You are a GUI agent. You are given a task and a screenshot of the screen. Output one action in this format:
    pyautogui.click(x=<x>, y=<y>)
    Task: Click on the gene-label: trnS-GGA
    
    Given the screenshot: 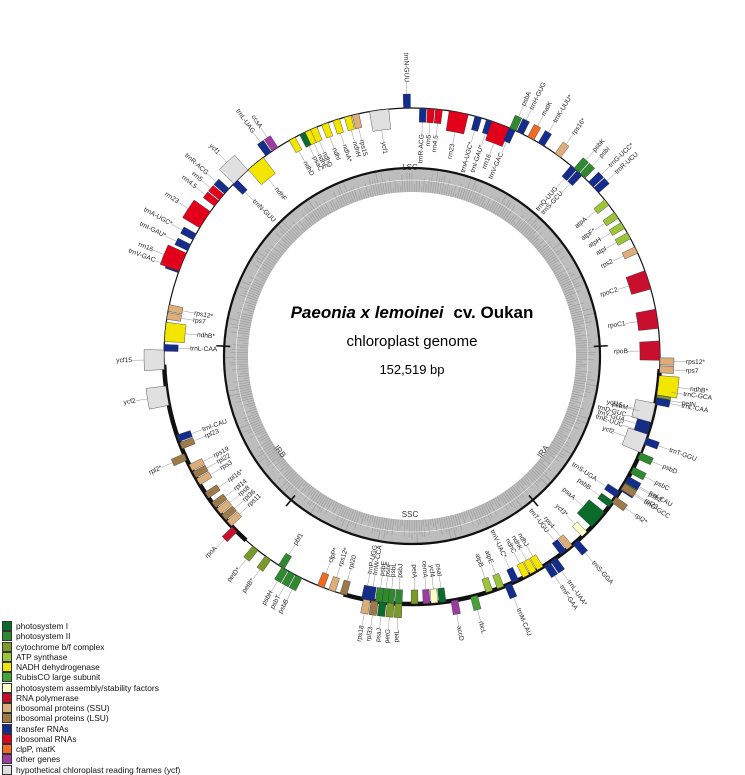 What is the action you would take?
    pyautogui.click(x=602, y=573)
    